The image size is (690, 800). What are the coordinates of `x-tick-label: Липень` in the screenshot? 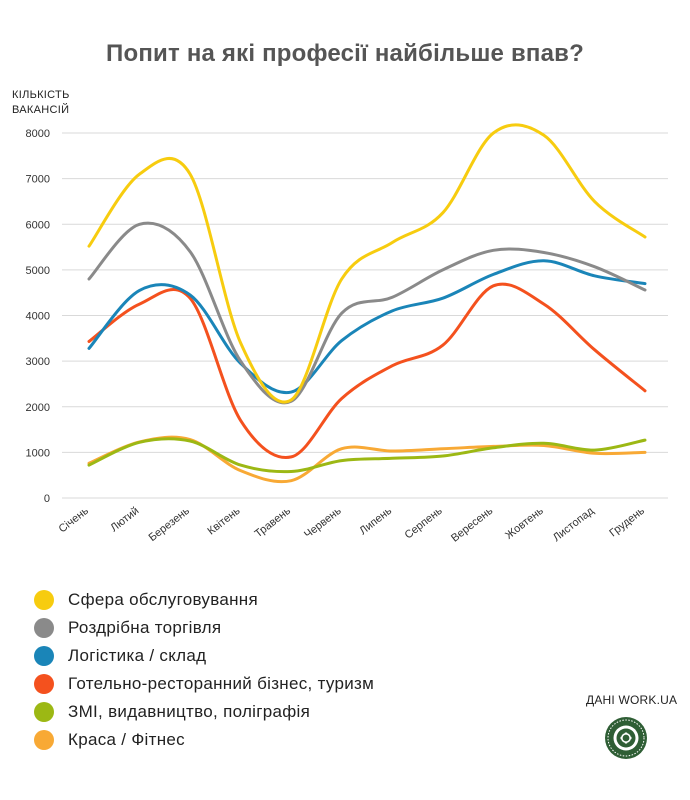 It's located at (375, 521).